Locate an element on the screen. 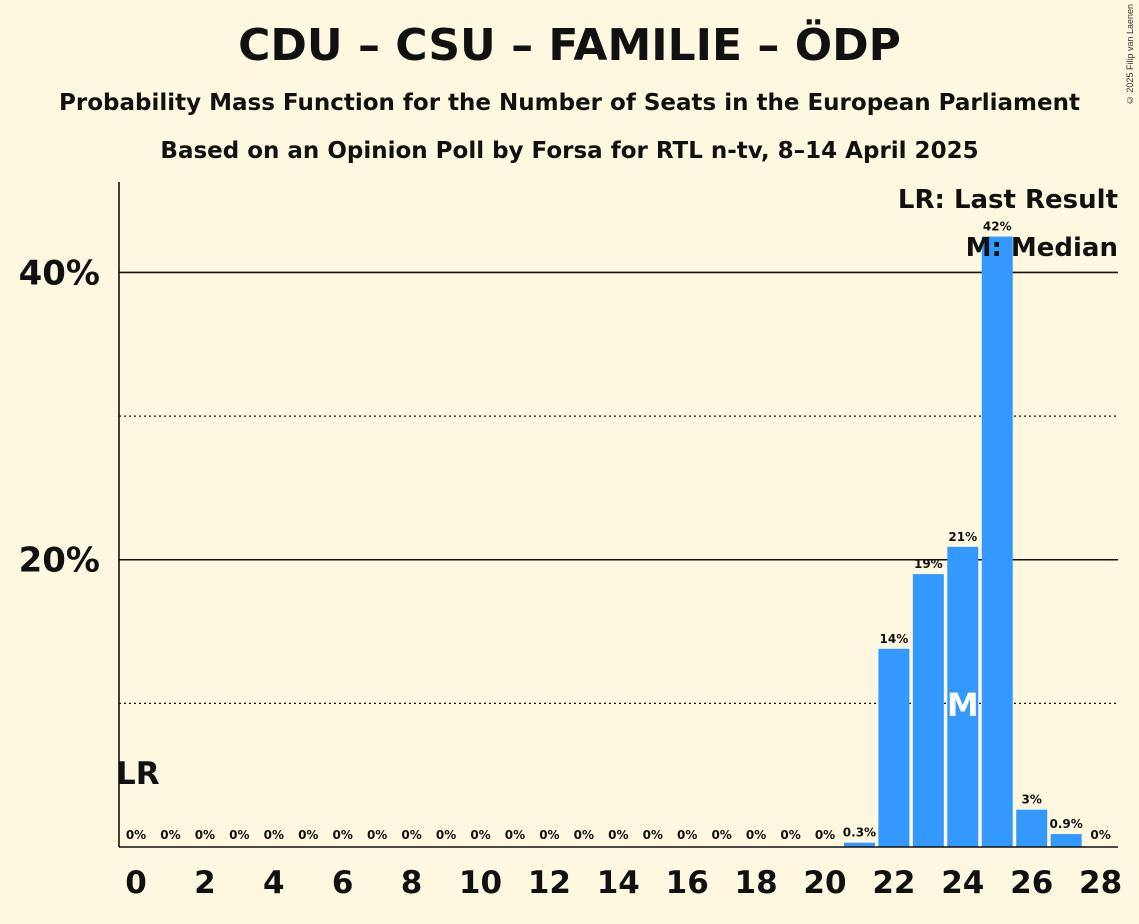  bars is located at coordinates (962, 541).